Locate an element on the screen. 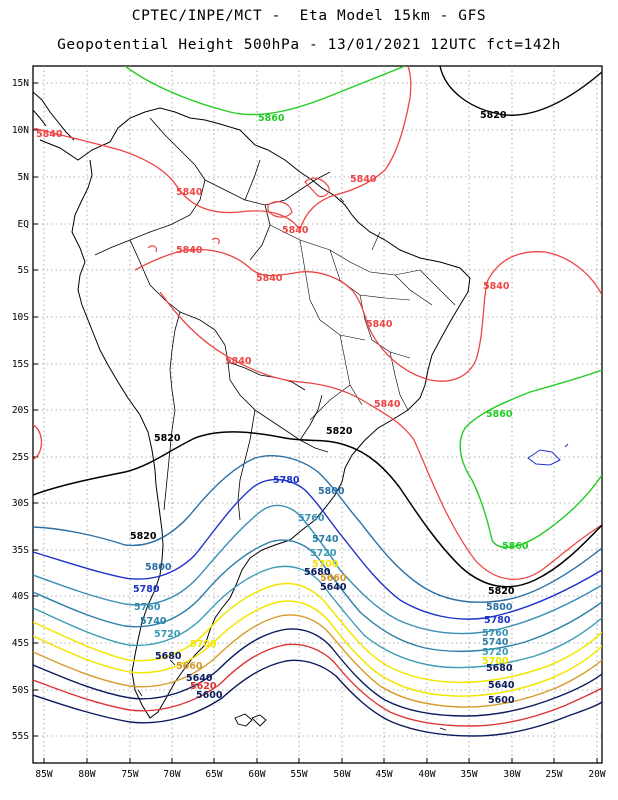  contour-label: 5620 is located at coordinates (203, 686).